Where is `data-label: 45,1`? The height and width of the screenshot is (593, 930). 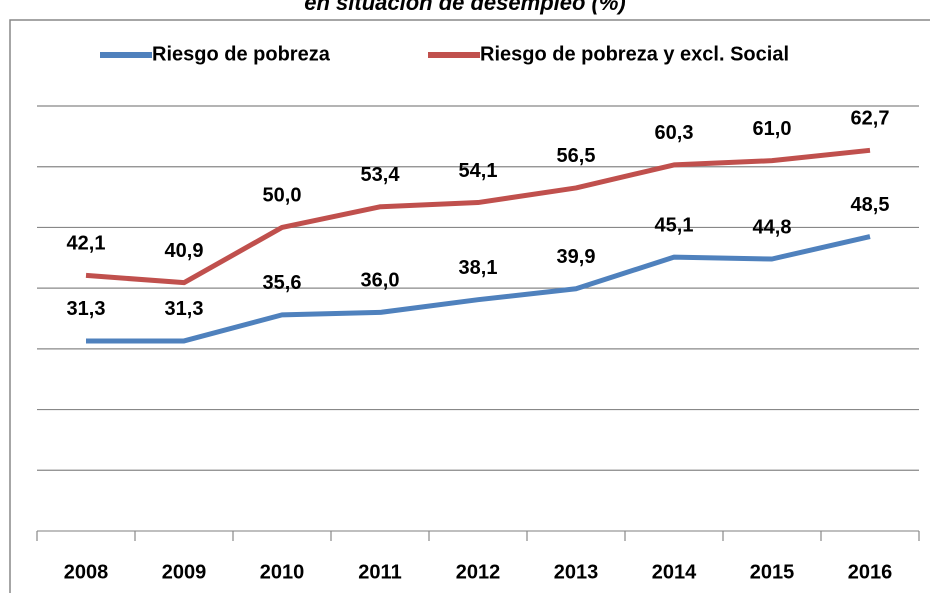
data-label: 45,1 is located at coordinates (674, 225).